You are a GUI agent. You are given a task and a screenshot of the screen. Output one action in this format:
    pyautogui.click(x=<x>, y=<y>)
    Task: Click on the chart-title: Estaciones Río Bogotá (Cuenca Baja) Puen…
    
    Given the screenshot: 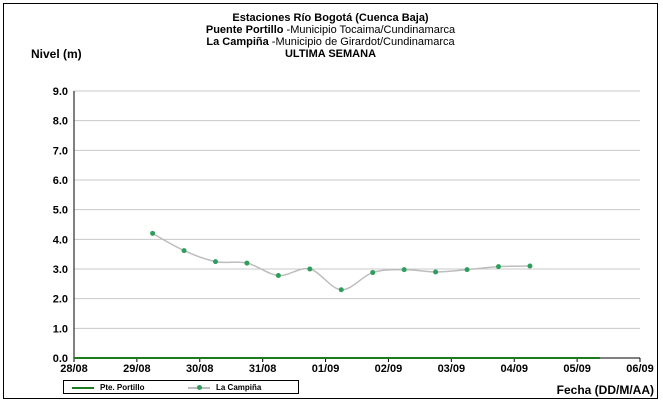 What is the action you would take?
    pyautogui.click(x=330, y=36)
    